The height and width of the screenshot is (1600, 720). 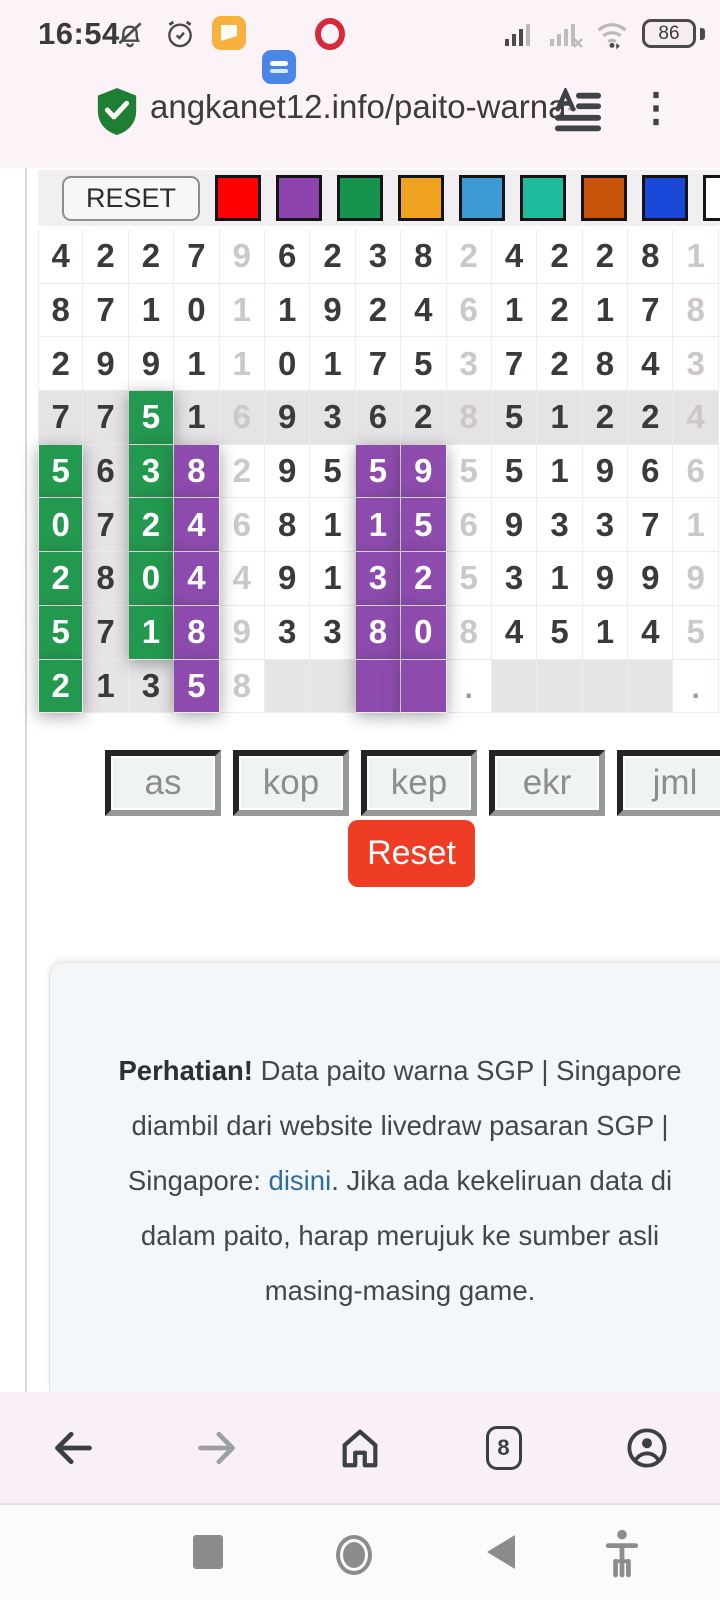 I want to click on filter-button-kep: kep, so click(x=419, y=783).